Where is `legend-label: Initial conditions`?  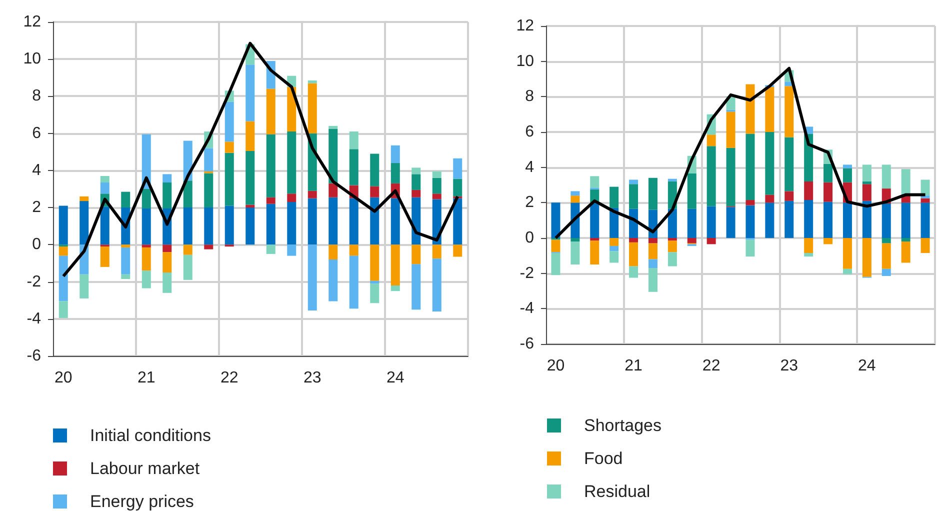 legend-label: Initial conditions is located at coordinates (150, 435).